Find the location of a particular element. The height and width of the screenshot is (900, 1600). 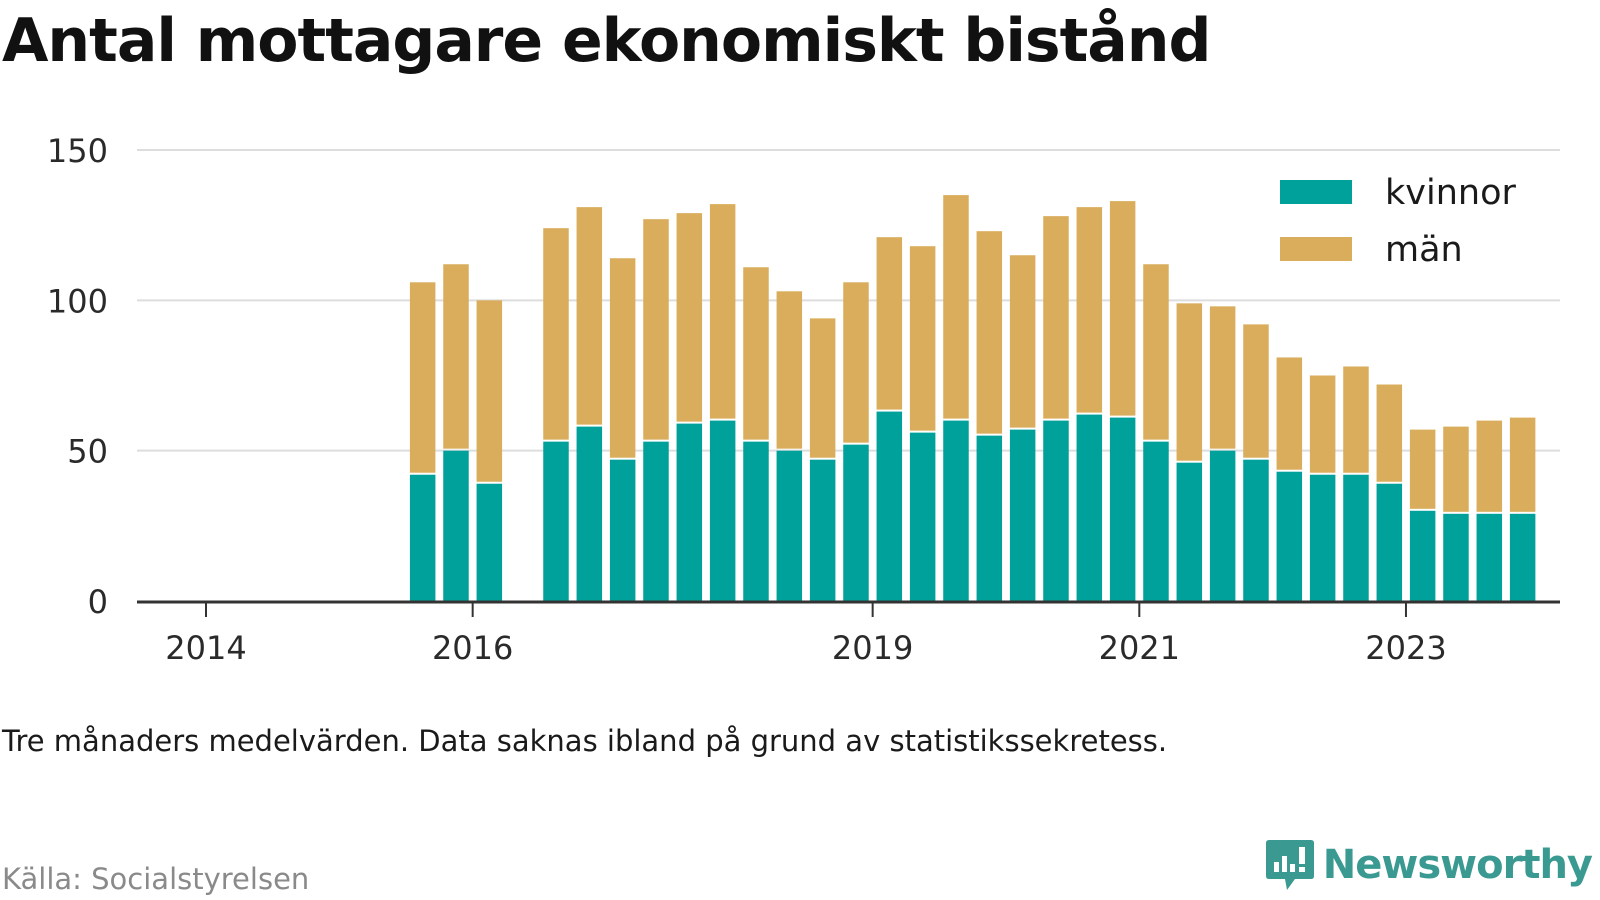

x-axis-ticks: 2014 2016 2019 2021 2023 is located at coordinates (806, 634).